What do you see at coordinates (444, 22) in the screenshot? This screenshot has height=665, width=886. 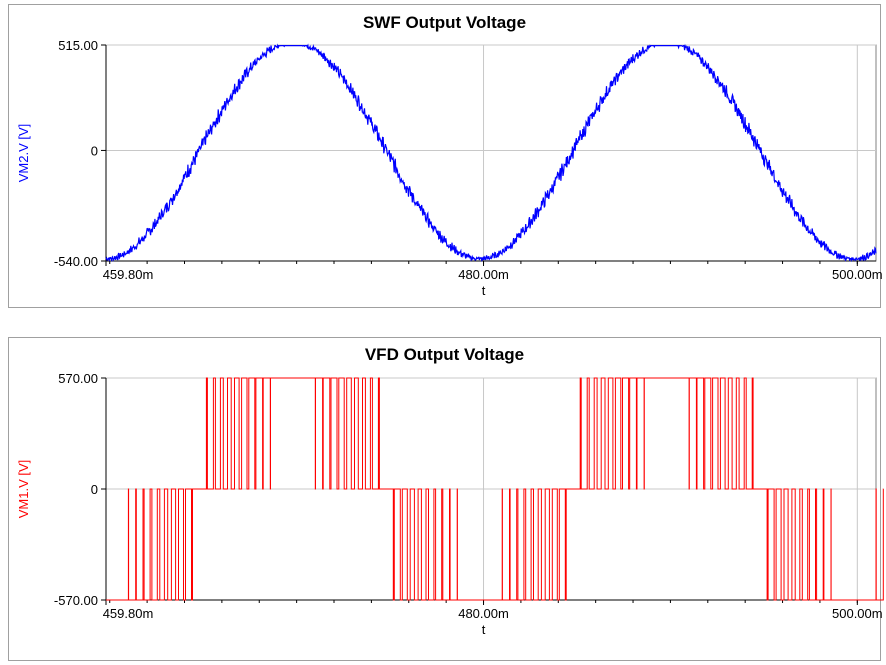 I see `chart-title-swf: SWF Output Voltage` at bounding box center [444, 22].